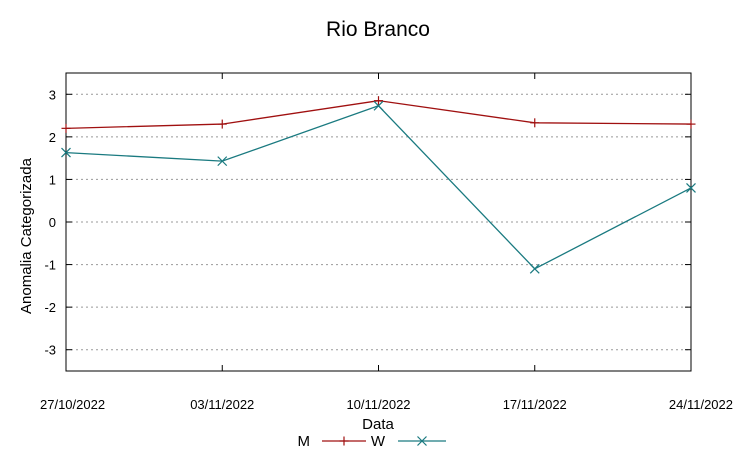 Image resolution: width=753 pixels, height=459 pixels. I want to click on x-axis-label: Data, so click(378, 424).